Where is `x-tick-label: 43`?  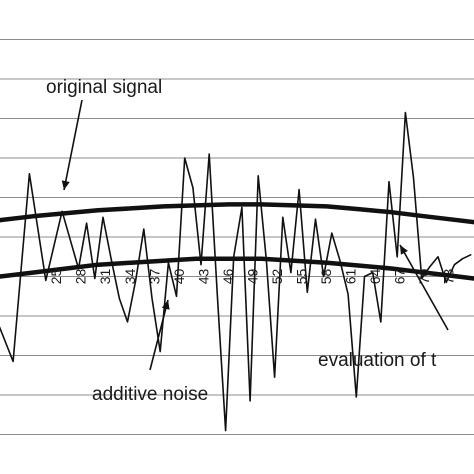
x-tick-label: 43 is located at coordinates (203, 276).